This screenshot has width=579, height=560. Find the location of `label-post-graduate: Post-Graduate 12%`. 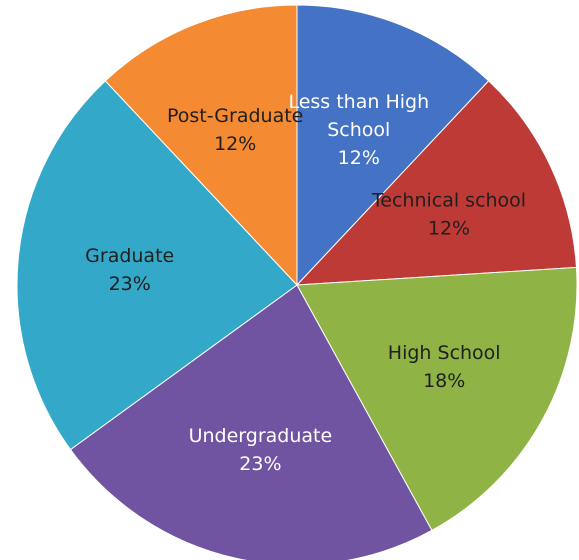

label-post-graduate: Post-Graduate 12% is located at coordinates (235, 130).